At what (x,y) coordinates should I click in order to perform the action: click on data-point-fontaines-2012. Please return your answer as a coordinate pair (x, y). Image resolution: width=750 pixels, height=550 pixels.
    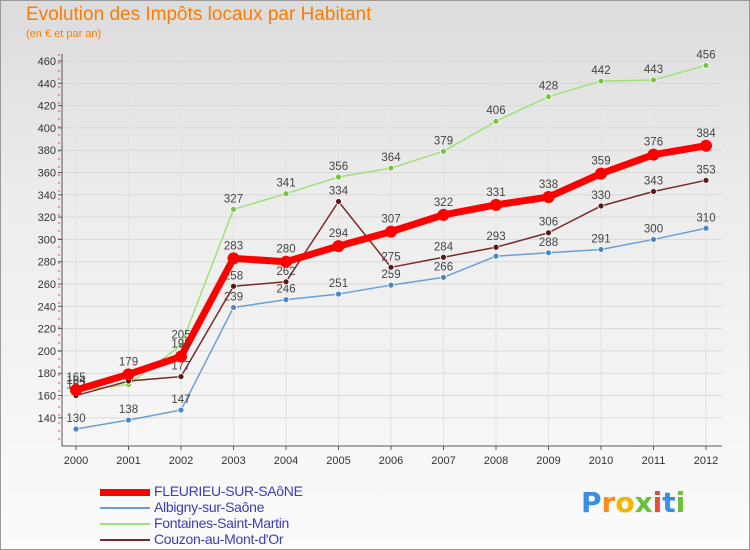
    Looking at the image, I should click on (706, 65).